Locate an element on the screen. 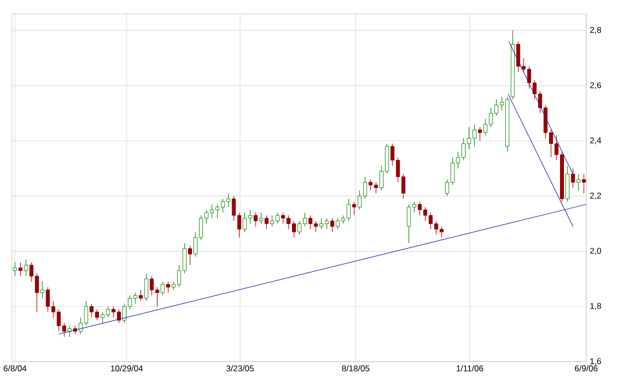 The height and width of the screenshot is (382, 621). x-tick-label: 8/18/05 is located at coordinates (356, 368).